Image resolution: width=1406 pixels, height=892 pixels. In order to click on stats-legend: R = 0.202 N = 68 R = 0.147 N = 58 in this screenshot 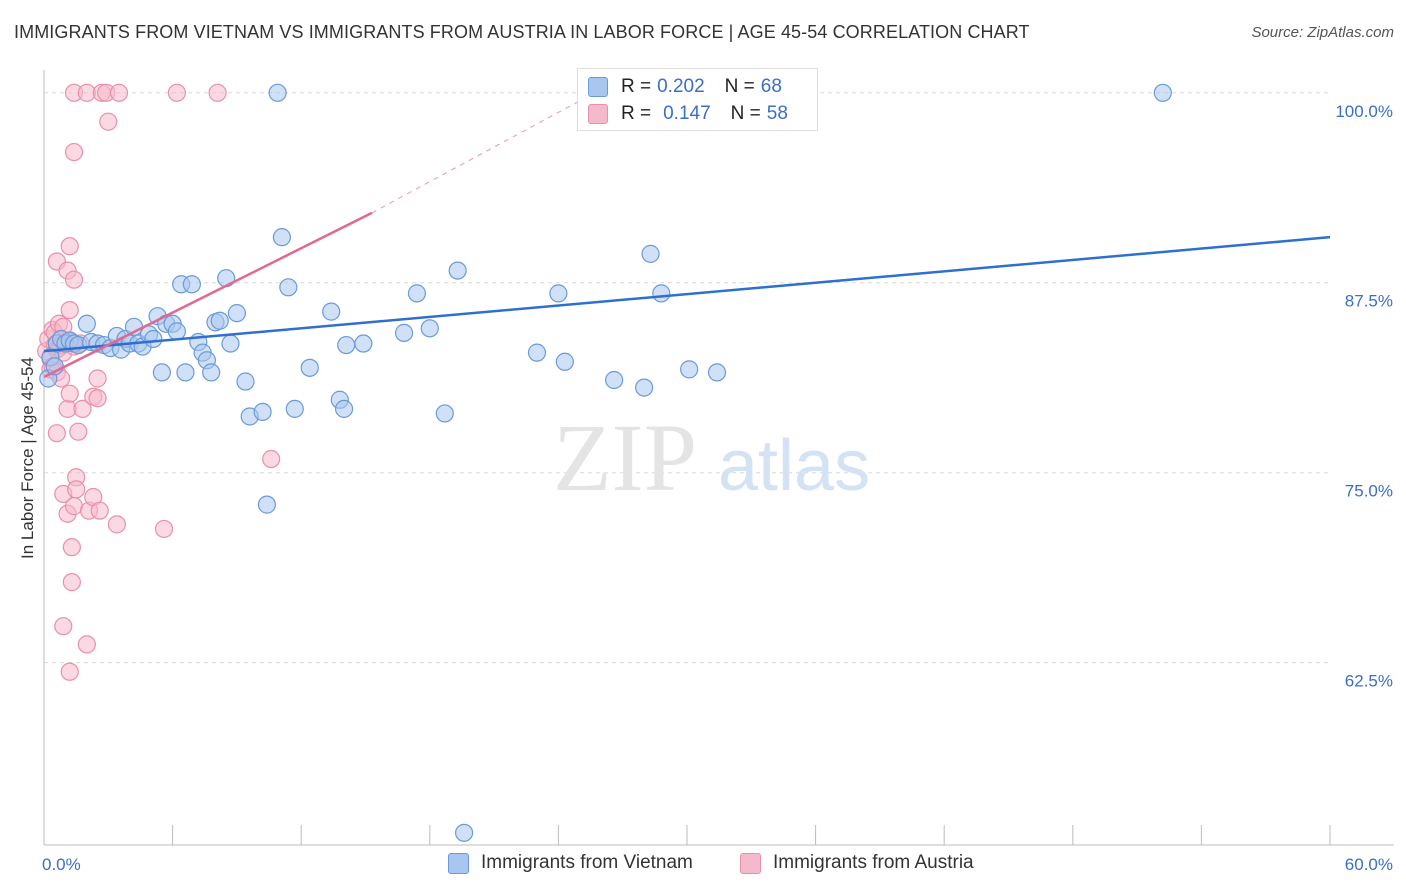, I will do `click(697, 99)`.